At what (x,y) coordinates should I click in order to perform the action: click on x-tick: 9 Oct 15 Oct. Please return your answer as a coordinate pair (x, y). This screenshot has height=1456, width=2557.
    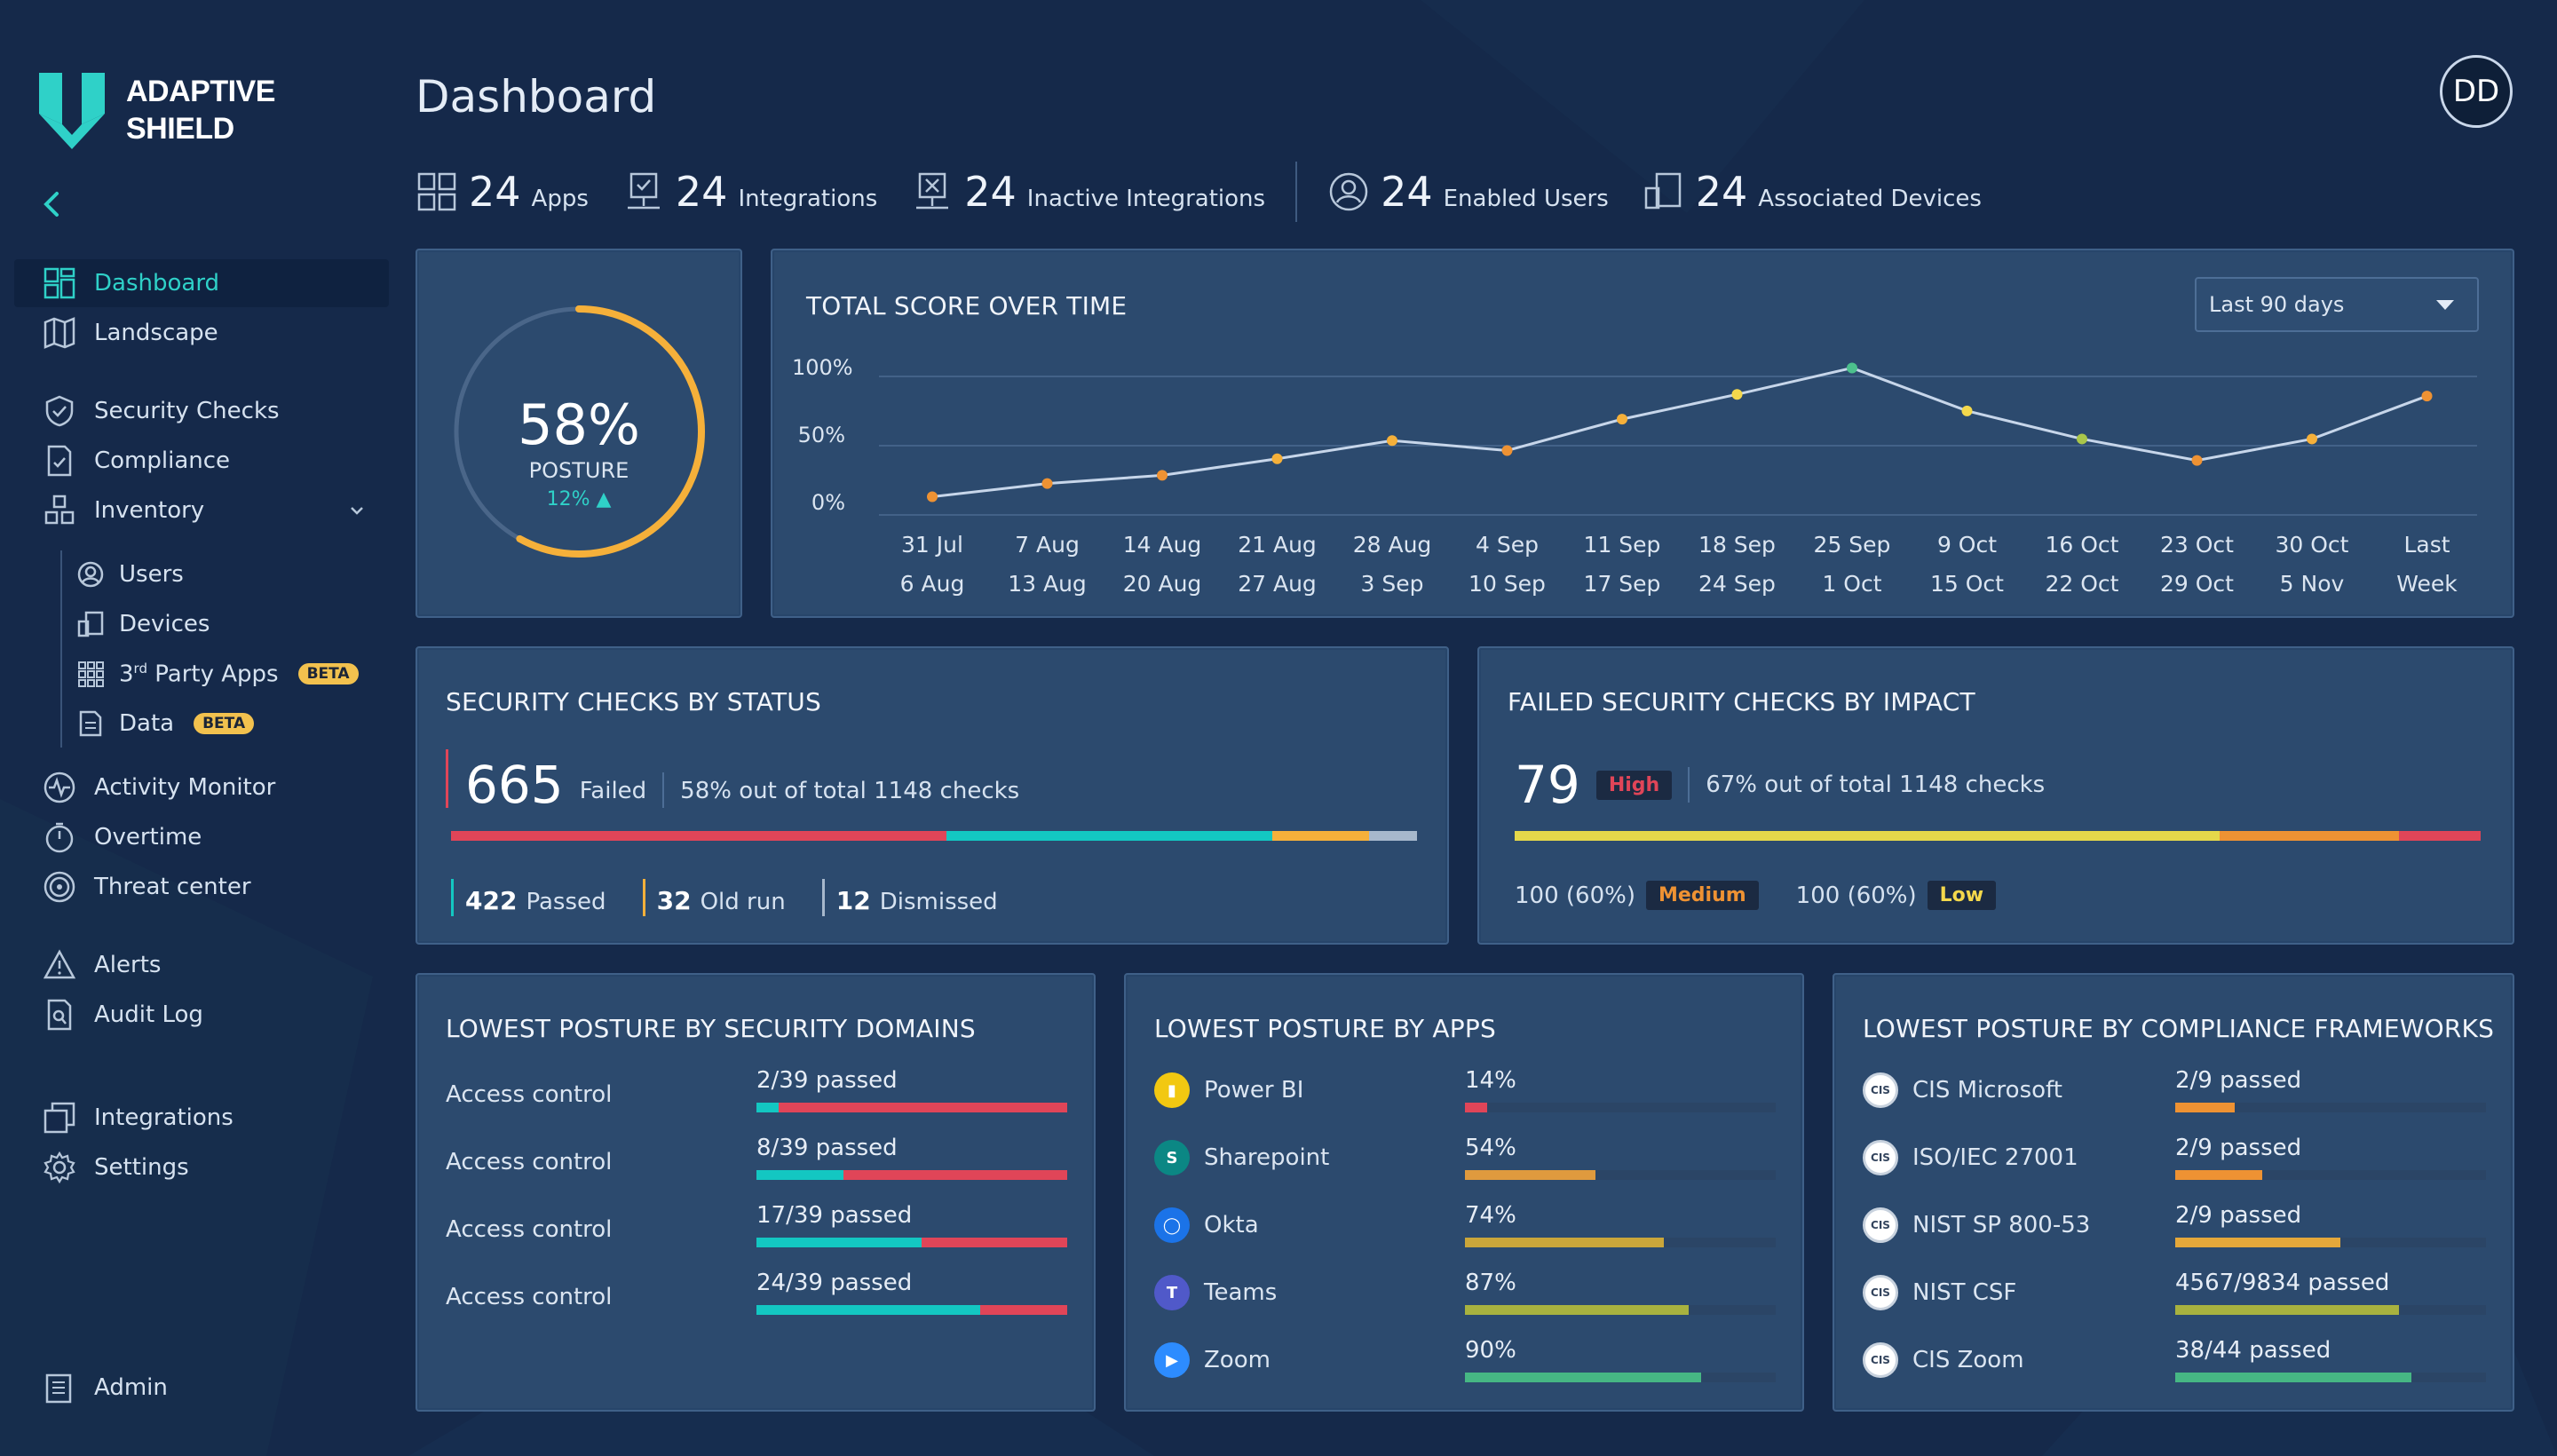
    Looking at the image, I should click on (1967, 565).